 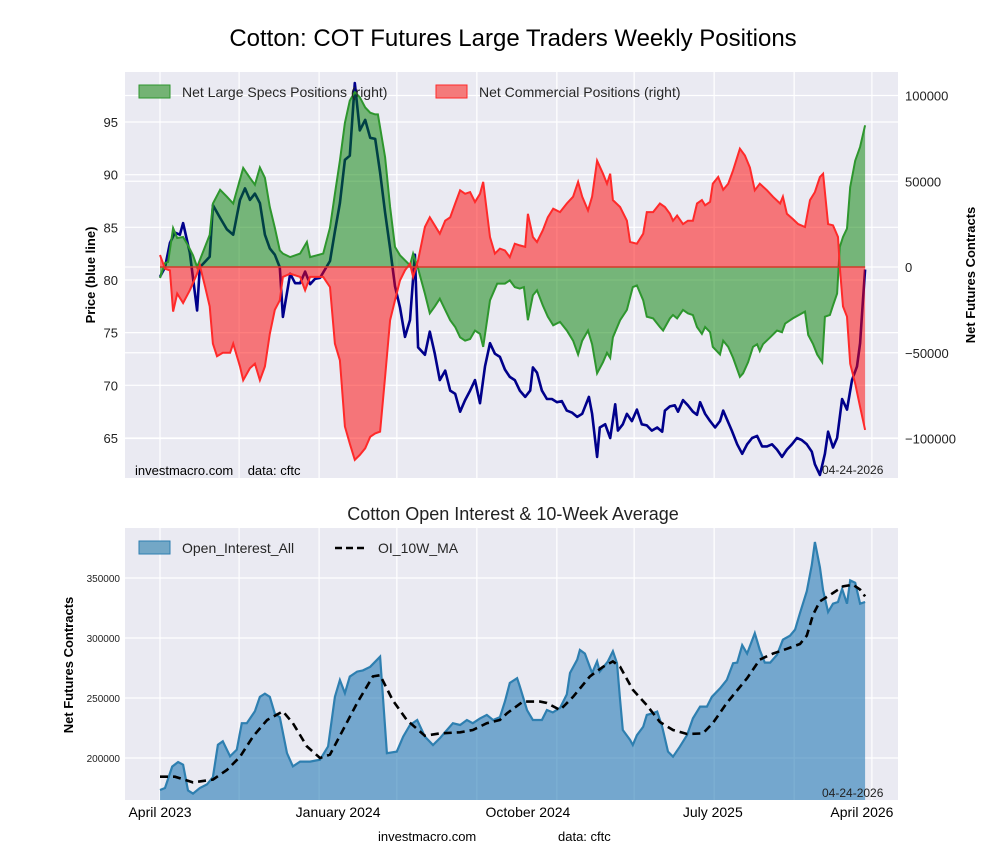 I want to click on right-tick-label: −50000, so click(x=927, y=353).